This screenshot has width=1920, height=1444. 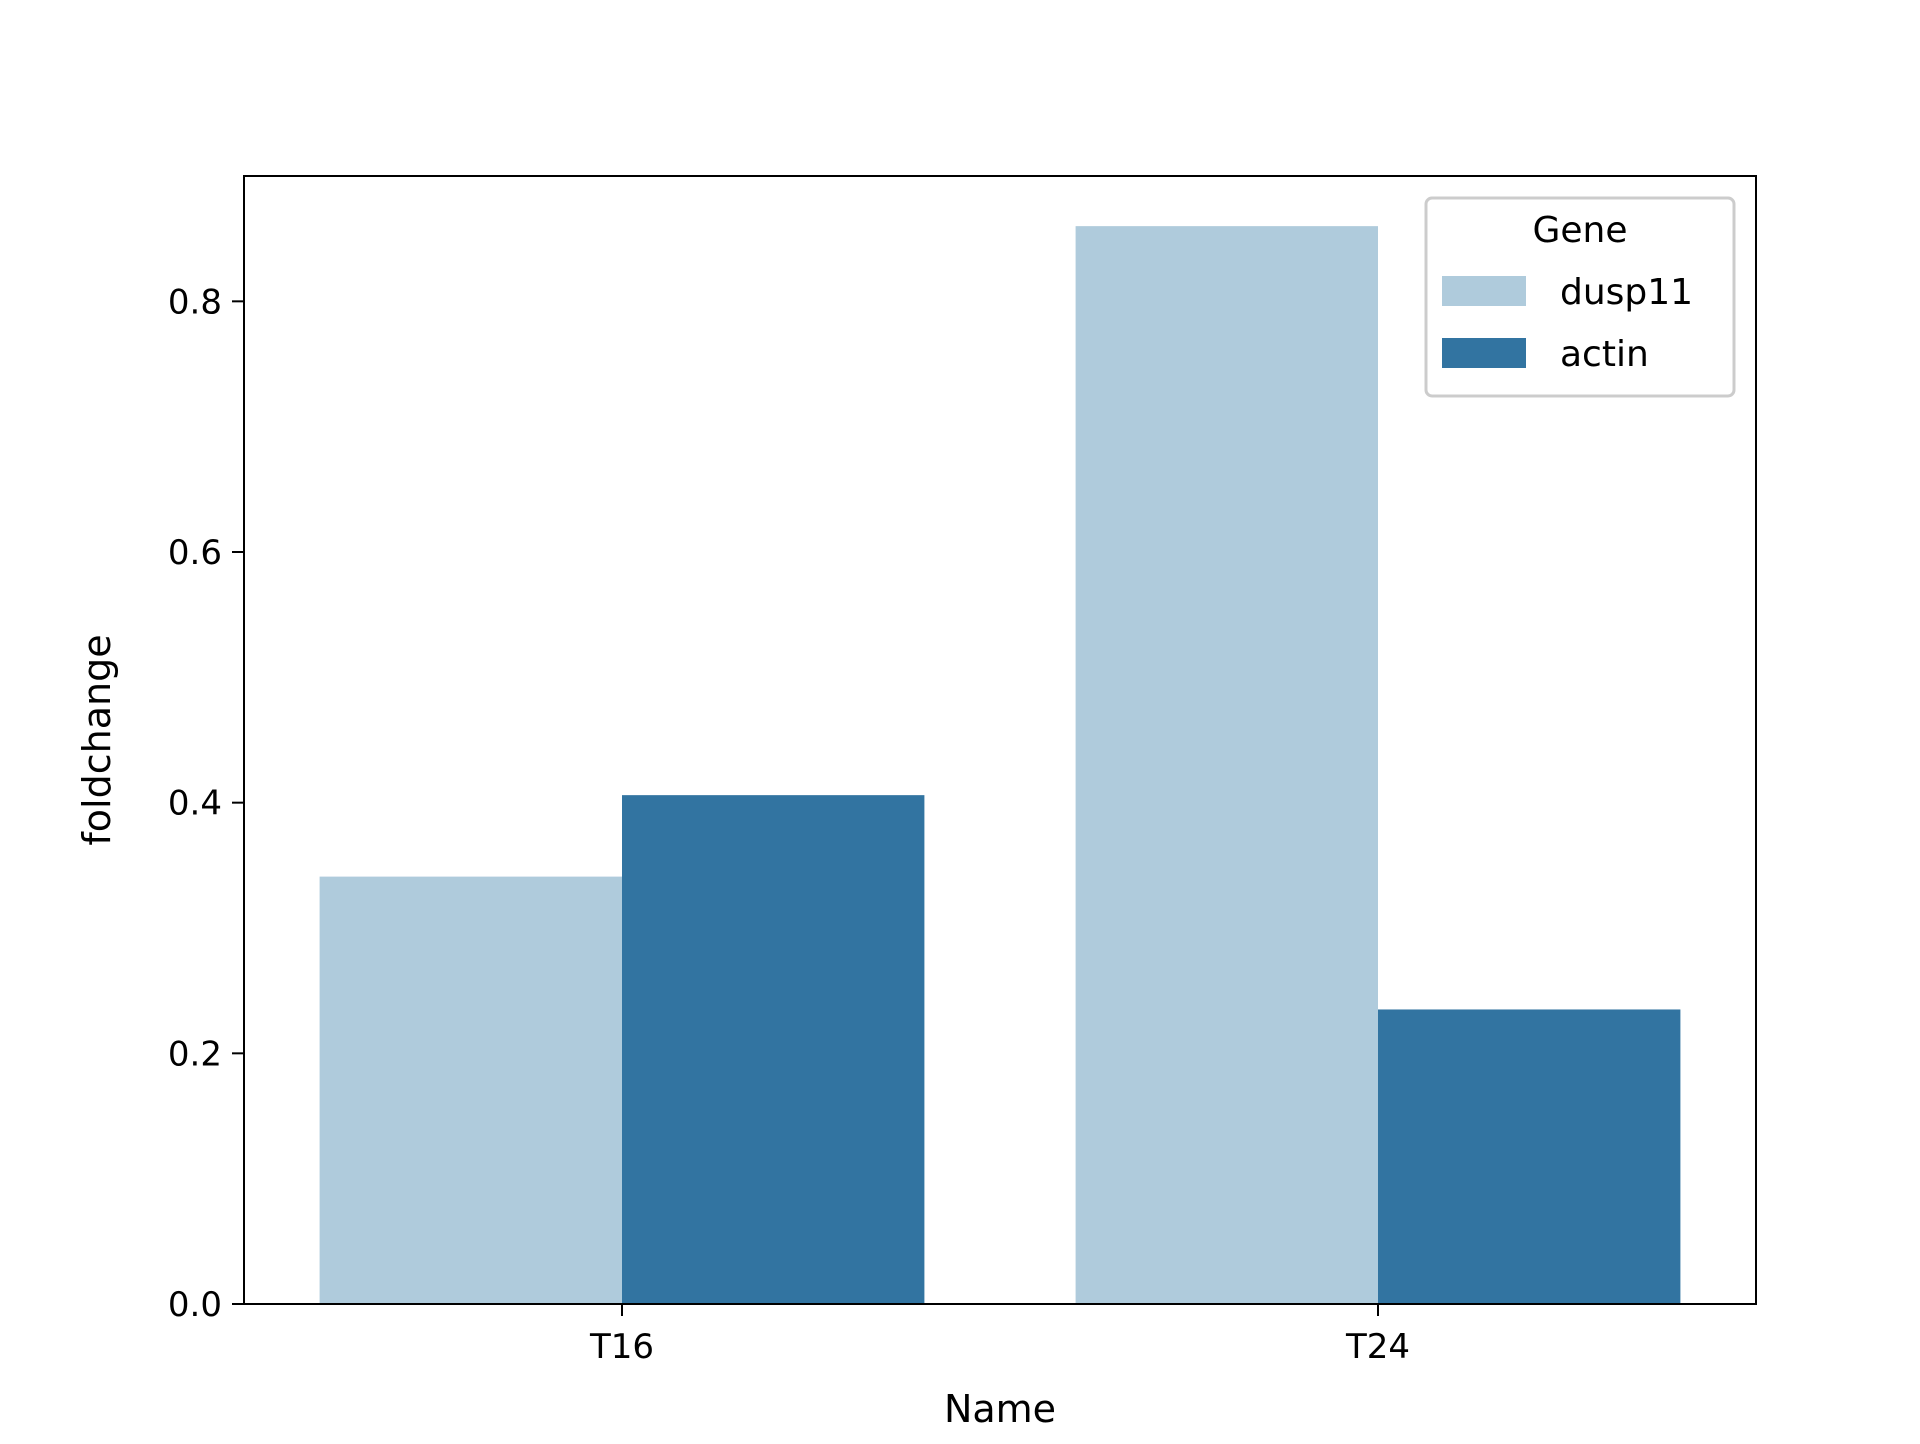 What do you see at coordinates (97, 739) in the screenshot?
I see `y-axis-label: foldchange` at bounding box center [97, 739].